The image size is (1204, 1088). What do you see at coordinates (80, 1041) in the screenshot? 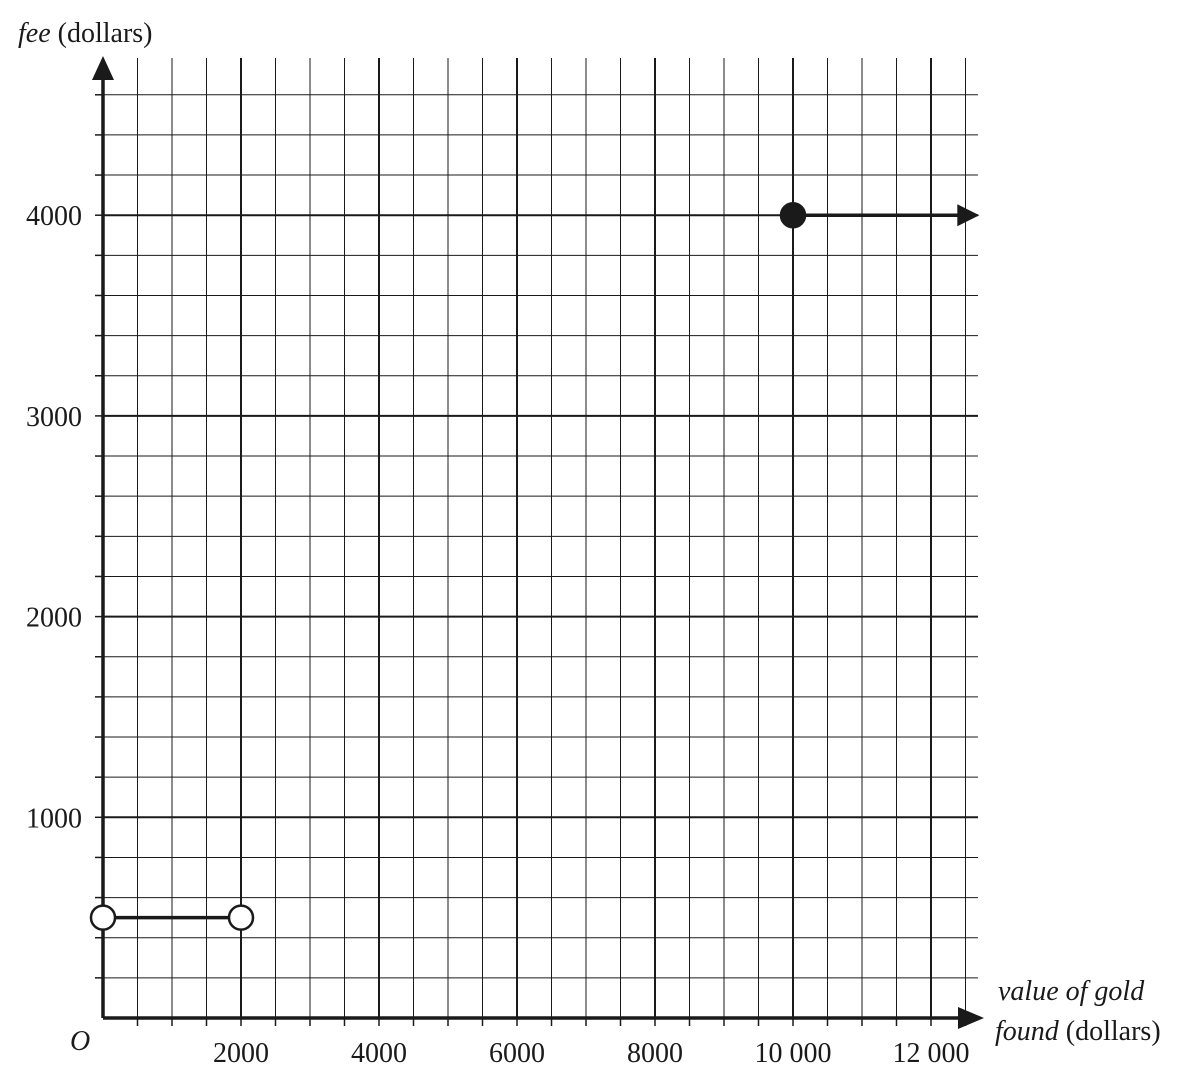
I see `origin-label: O` at bounding box center [80, 1041].